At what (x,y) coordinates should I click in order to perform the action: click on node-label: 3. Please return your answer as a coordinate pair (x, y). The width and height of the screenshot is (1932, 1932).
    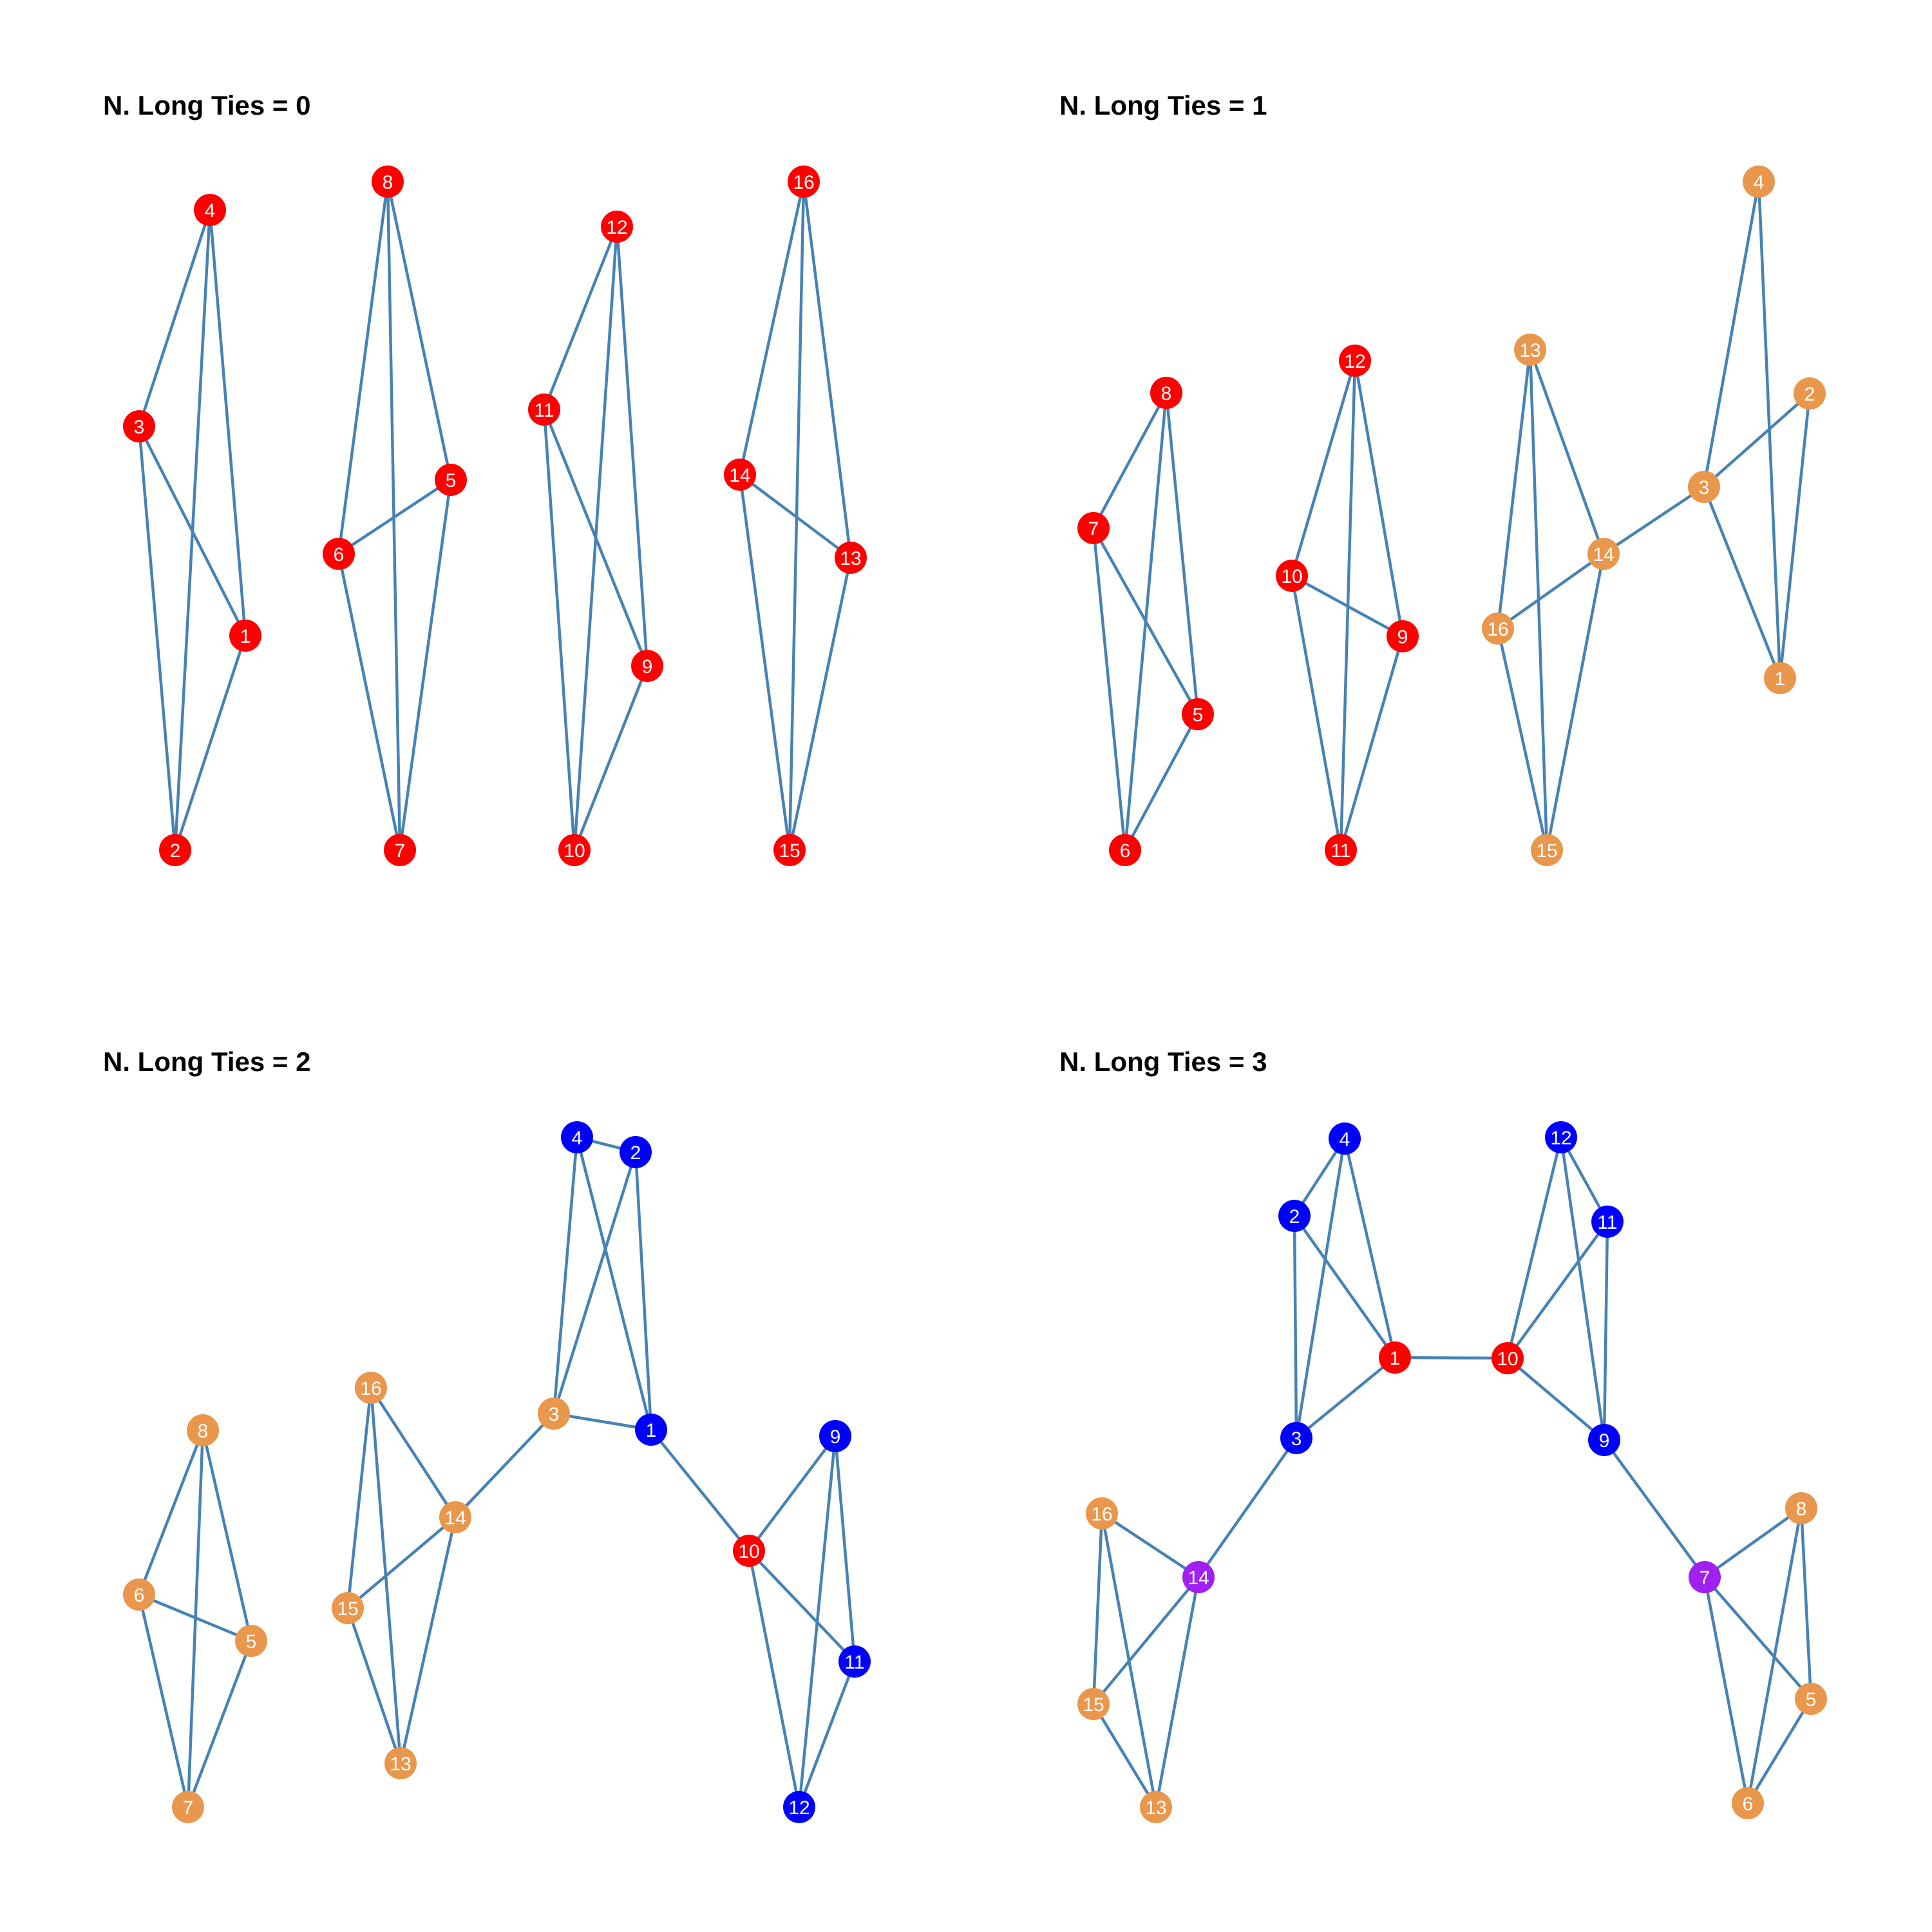
    Looking at the image, I should click on (1704, 487).